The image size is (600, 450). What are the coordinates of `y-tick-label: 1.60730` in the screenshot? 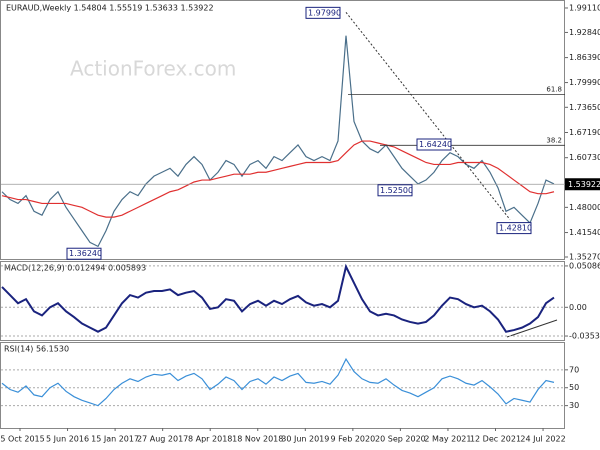 It's located at (584, 157).